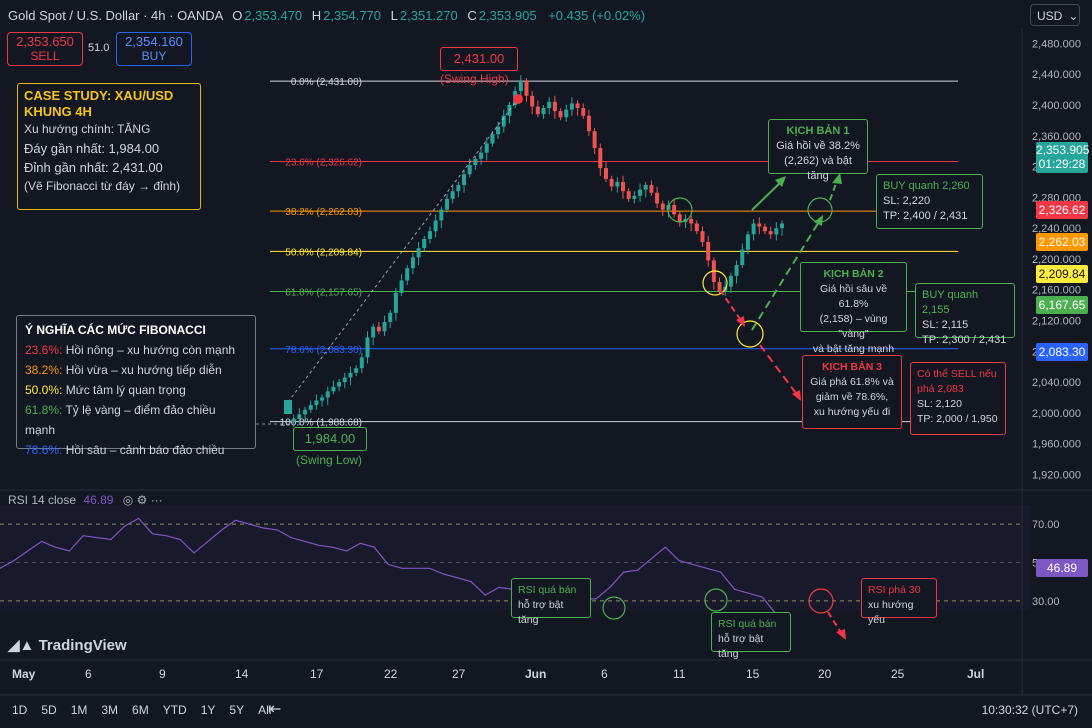 The width and height of the screenshot is (1092, 728). Describe the element at coordinates (128, 500) in the screenshot. I see `eye-icon: ◎` at that location.